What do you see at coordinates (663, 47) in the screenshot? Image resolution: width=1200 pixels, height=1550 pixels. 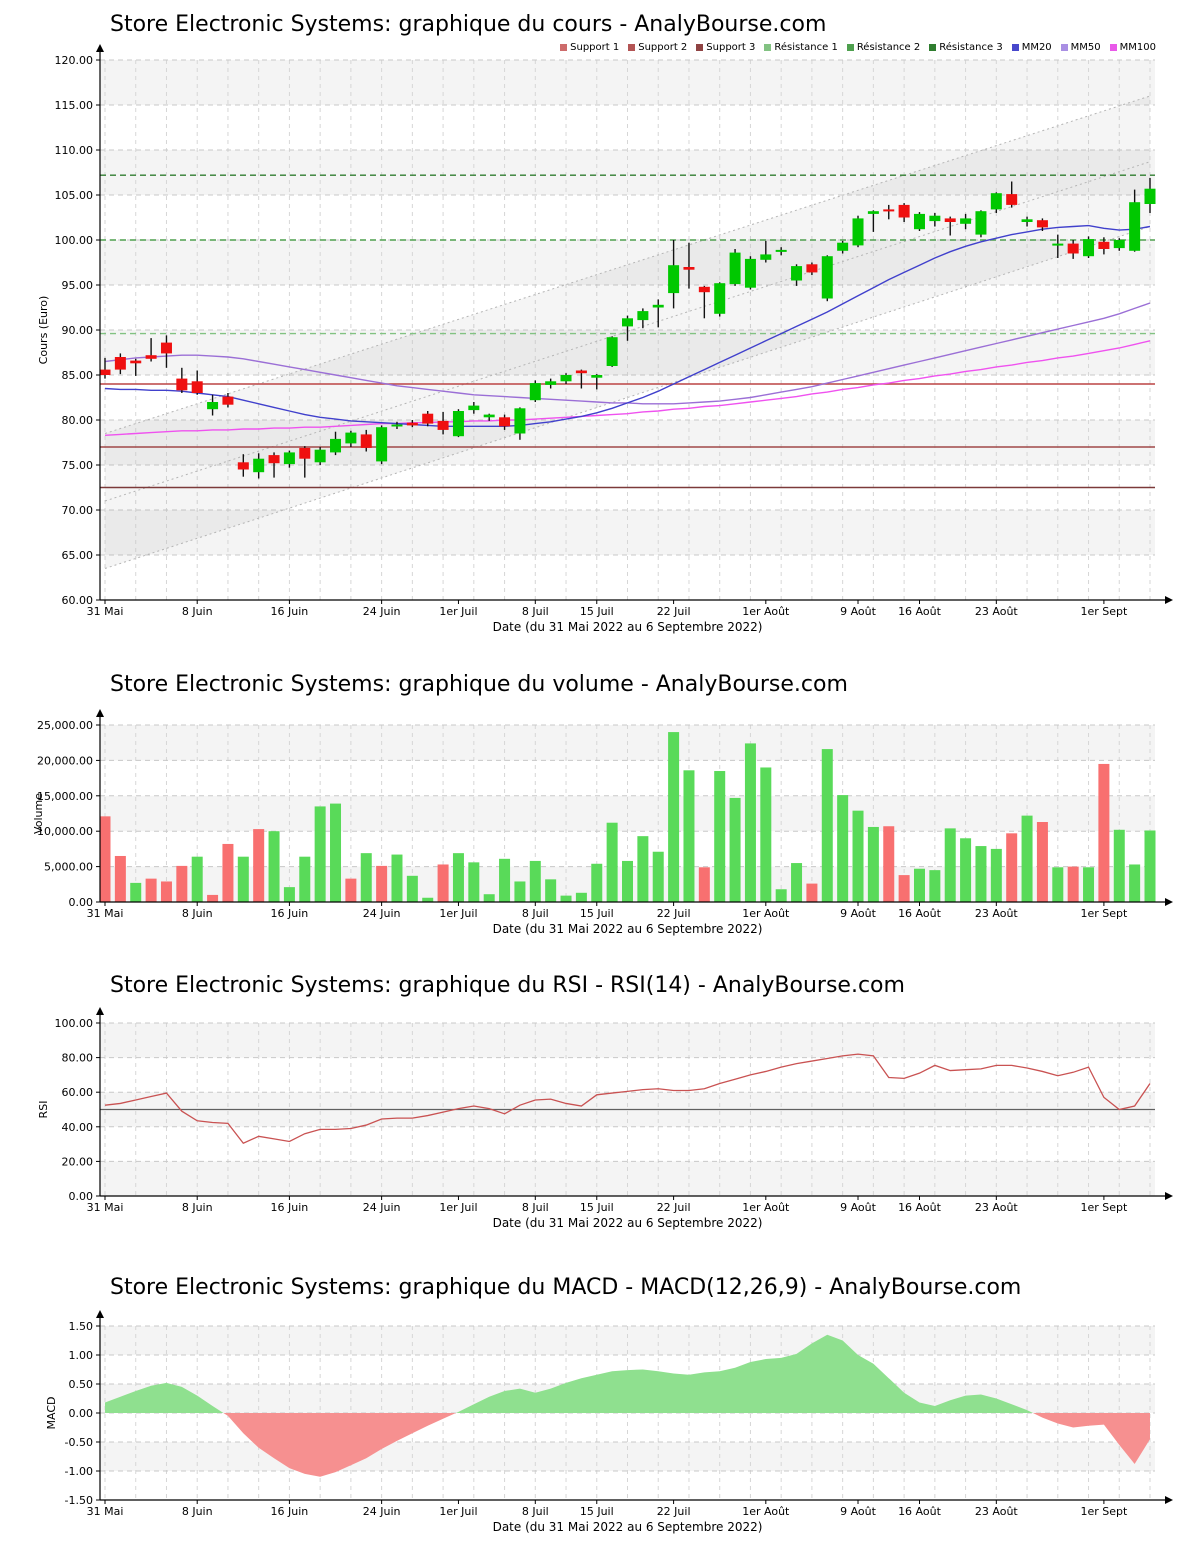 I see `legend-label: Support 2` at bounding box center [663, 47].